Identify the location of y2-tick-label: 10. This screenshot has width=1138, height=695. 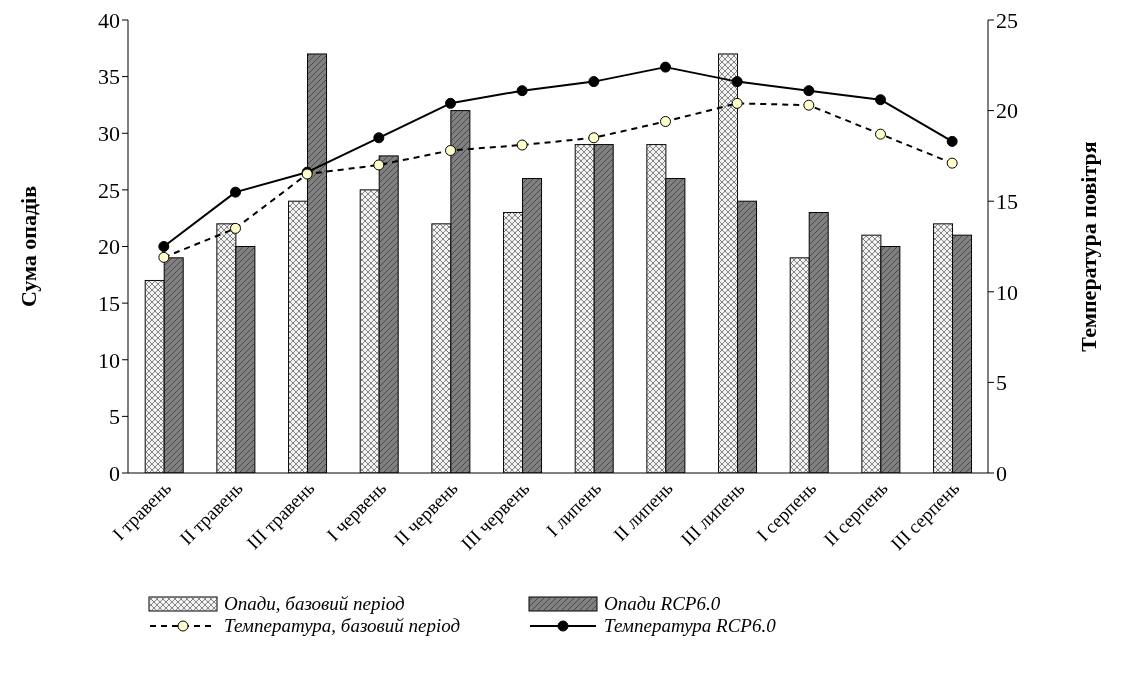
(1007, 292).